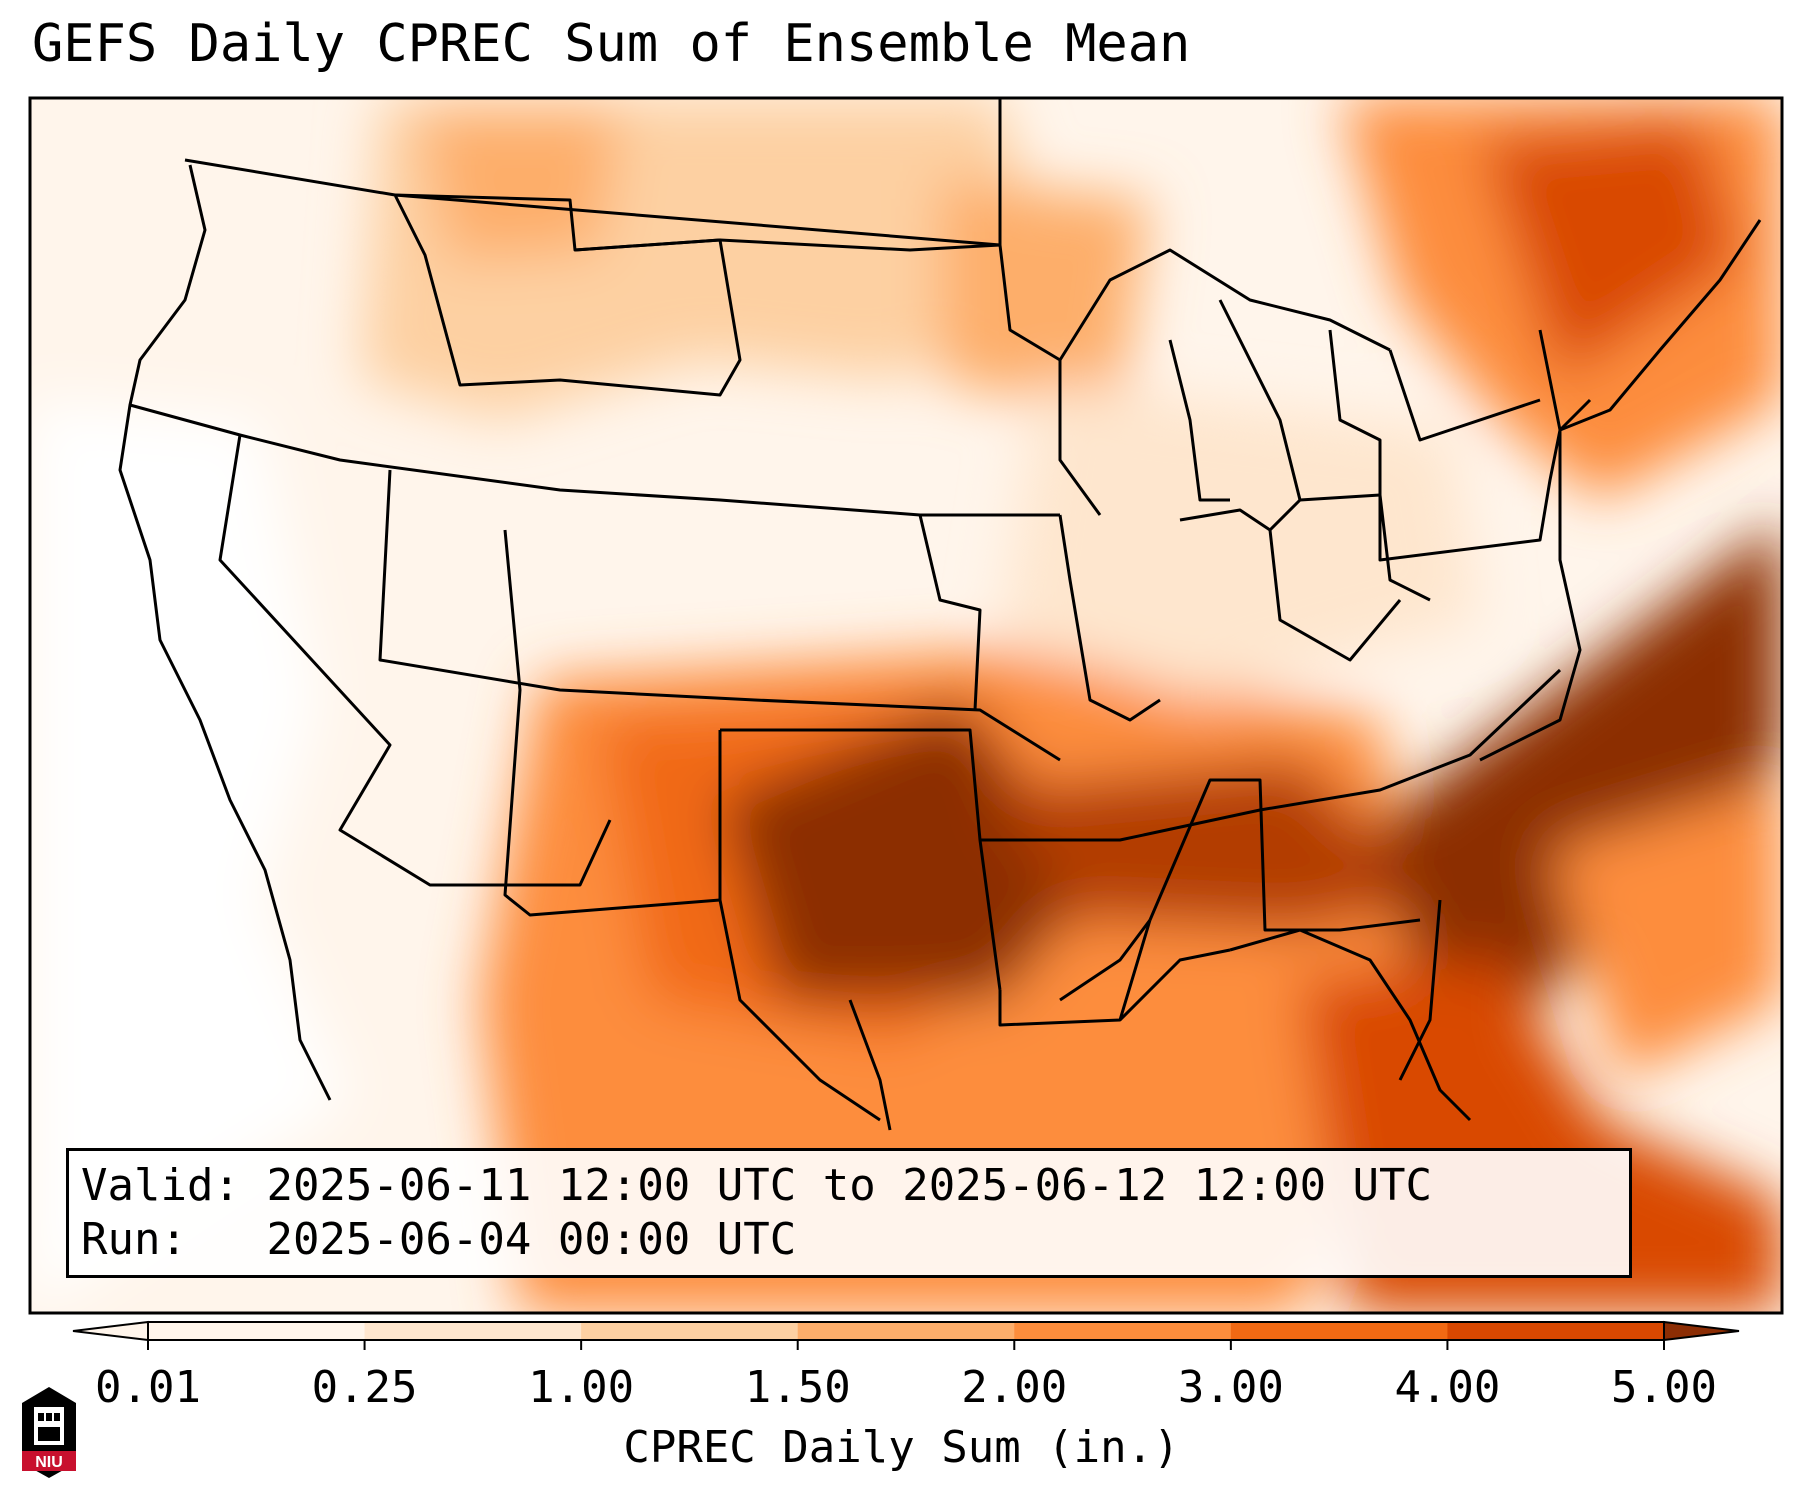 Image resolution: width=1803 pixels, height=1500 pixels. I want to click on run-value: 2025-06-04 00:00 UTC, so click(531, 1239).